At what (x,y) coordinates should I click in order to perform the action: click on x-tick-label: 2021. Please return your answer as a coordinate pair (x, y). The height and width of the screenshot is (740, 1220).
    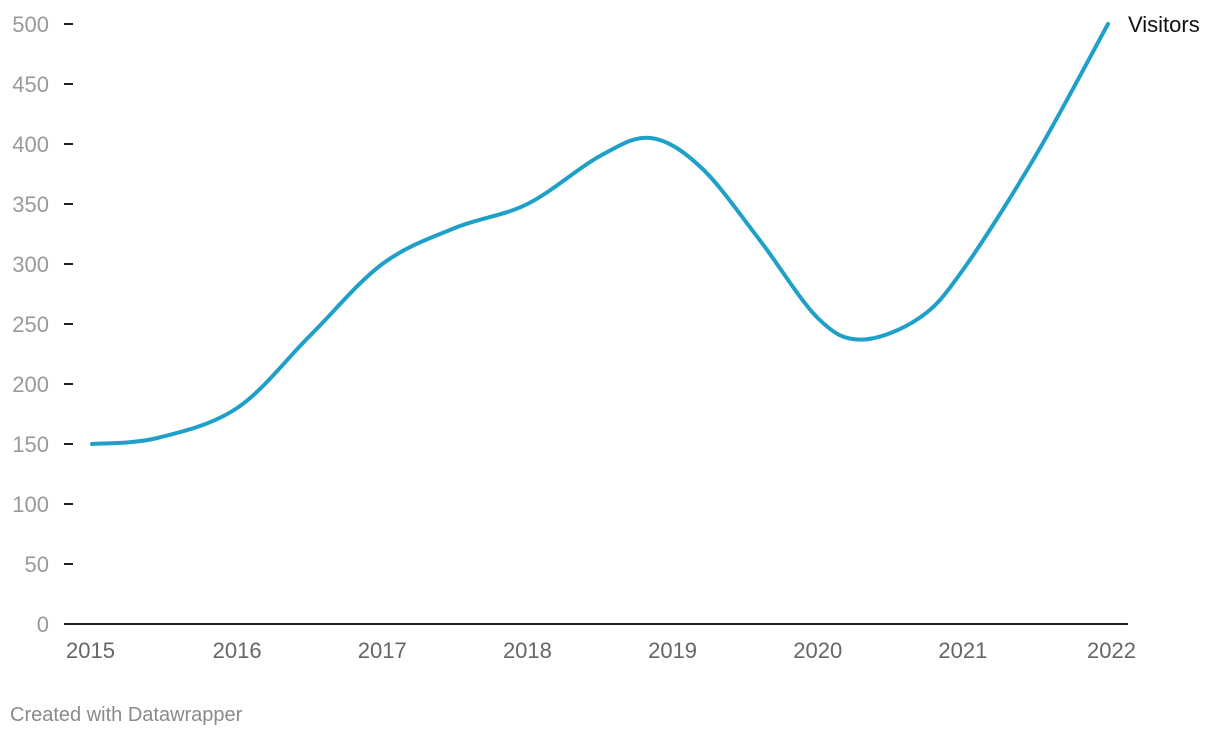
    Looking at the image, I should click on (962, 650).